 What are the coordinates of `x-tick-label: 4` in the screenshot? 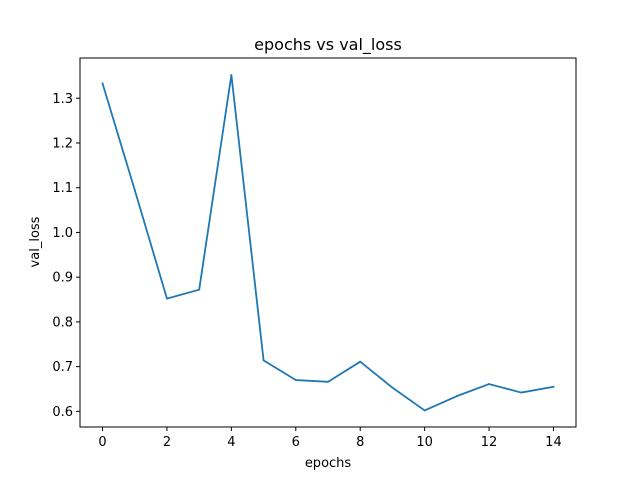 It's located at (231, 442).